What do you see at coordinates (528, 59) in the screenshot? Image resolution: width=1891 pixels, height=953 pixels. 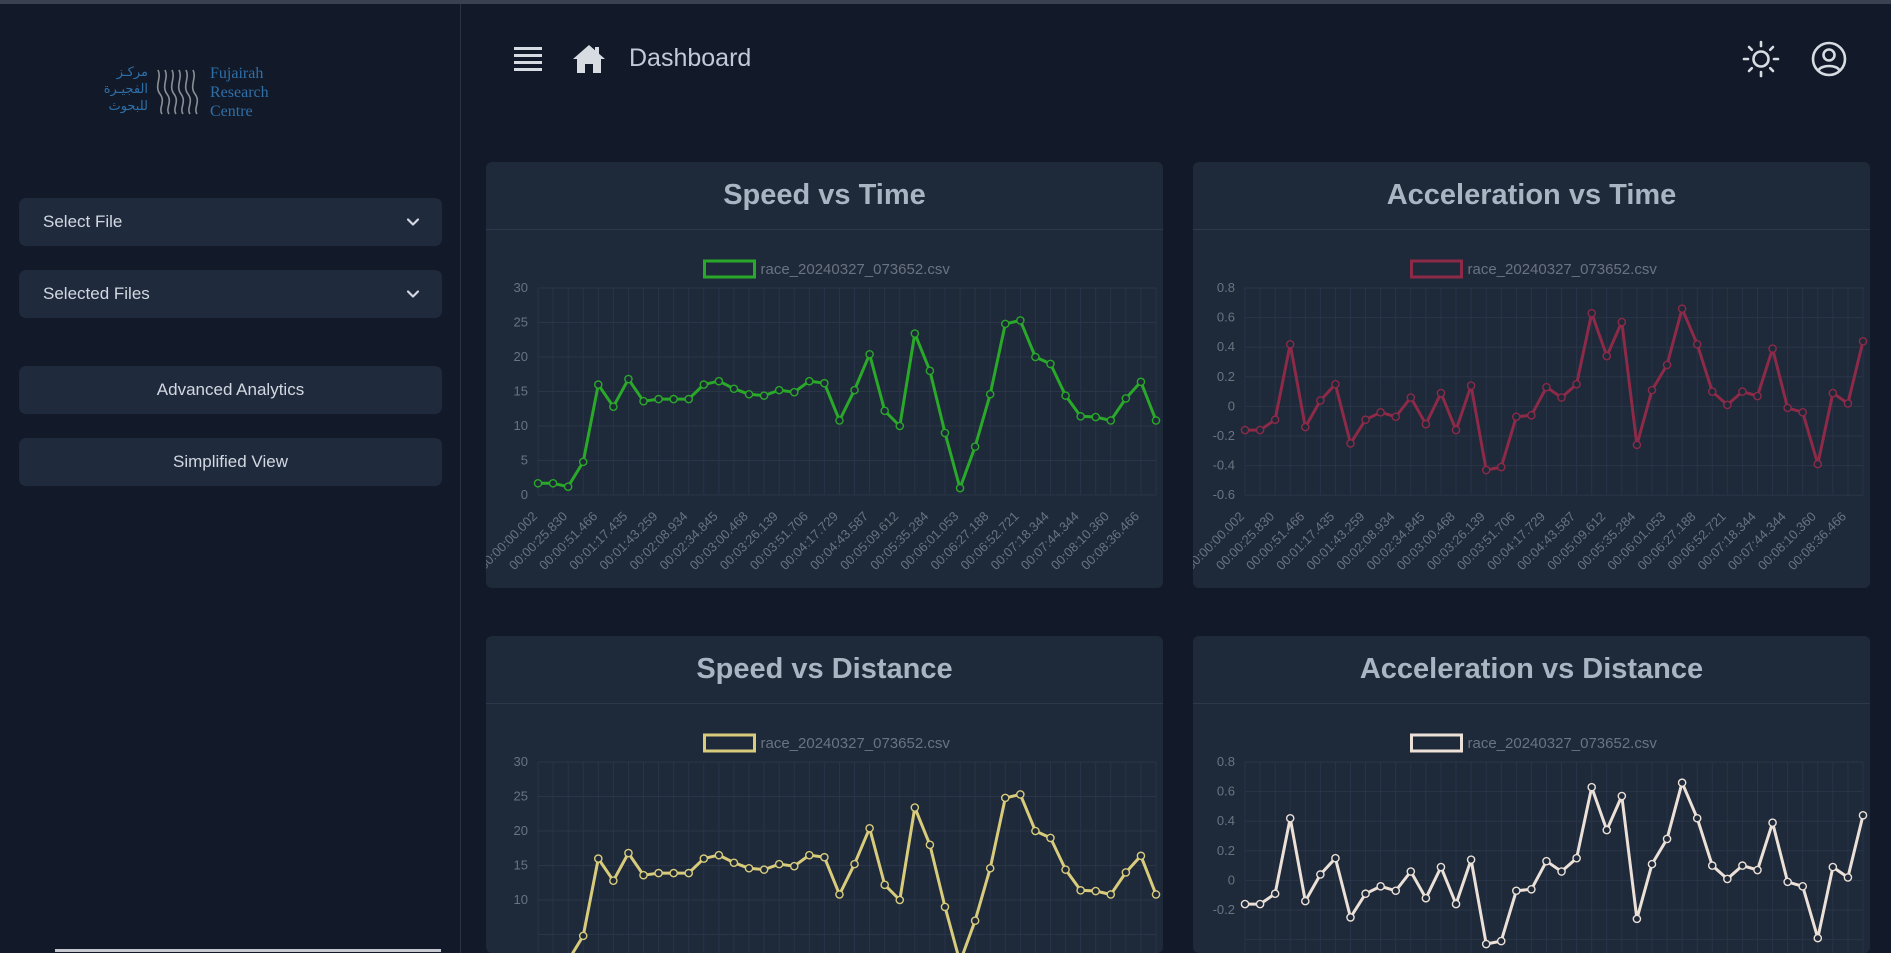 I see `menu-icon` at bounding box center [528, 59].